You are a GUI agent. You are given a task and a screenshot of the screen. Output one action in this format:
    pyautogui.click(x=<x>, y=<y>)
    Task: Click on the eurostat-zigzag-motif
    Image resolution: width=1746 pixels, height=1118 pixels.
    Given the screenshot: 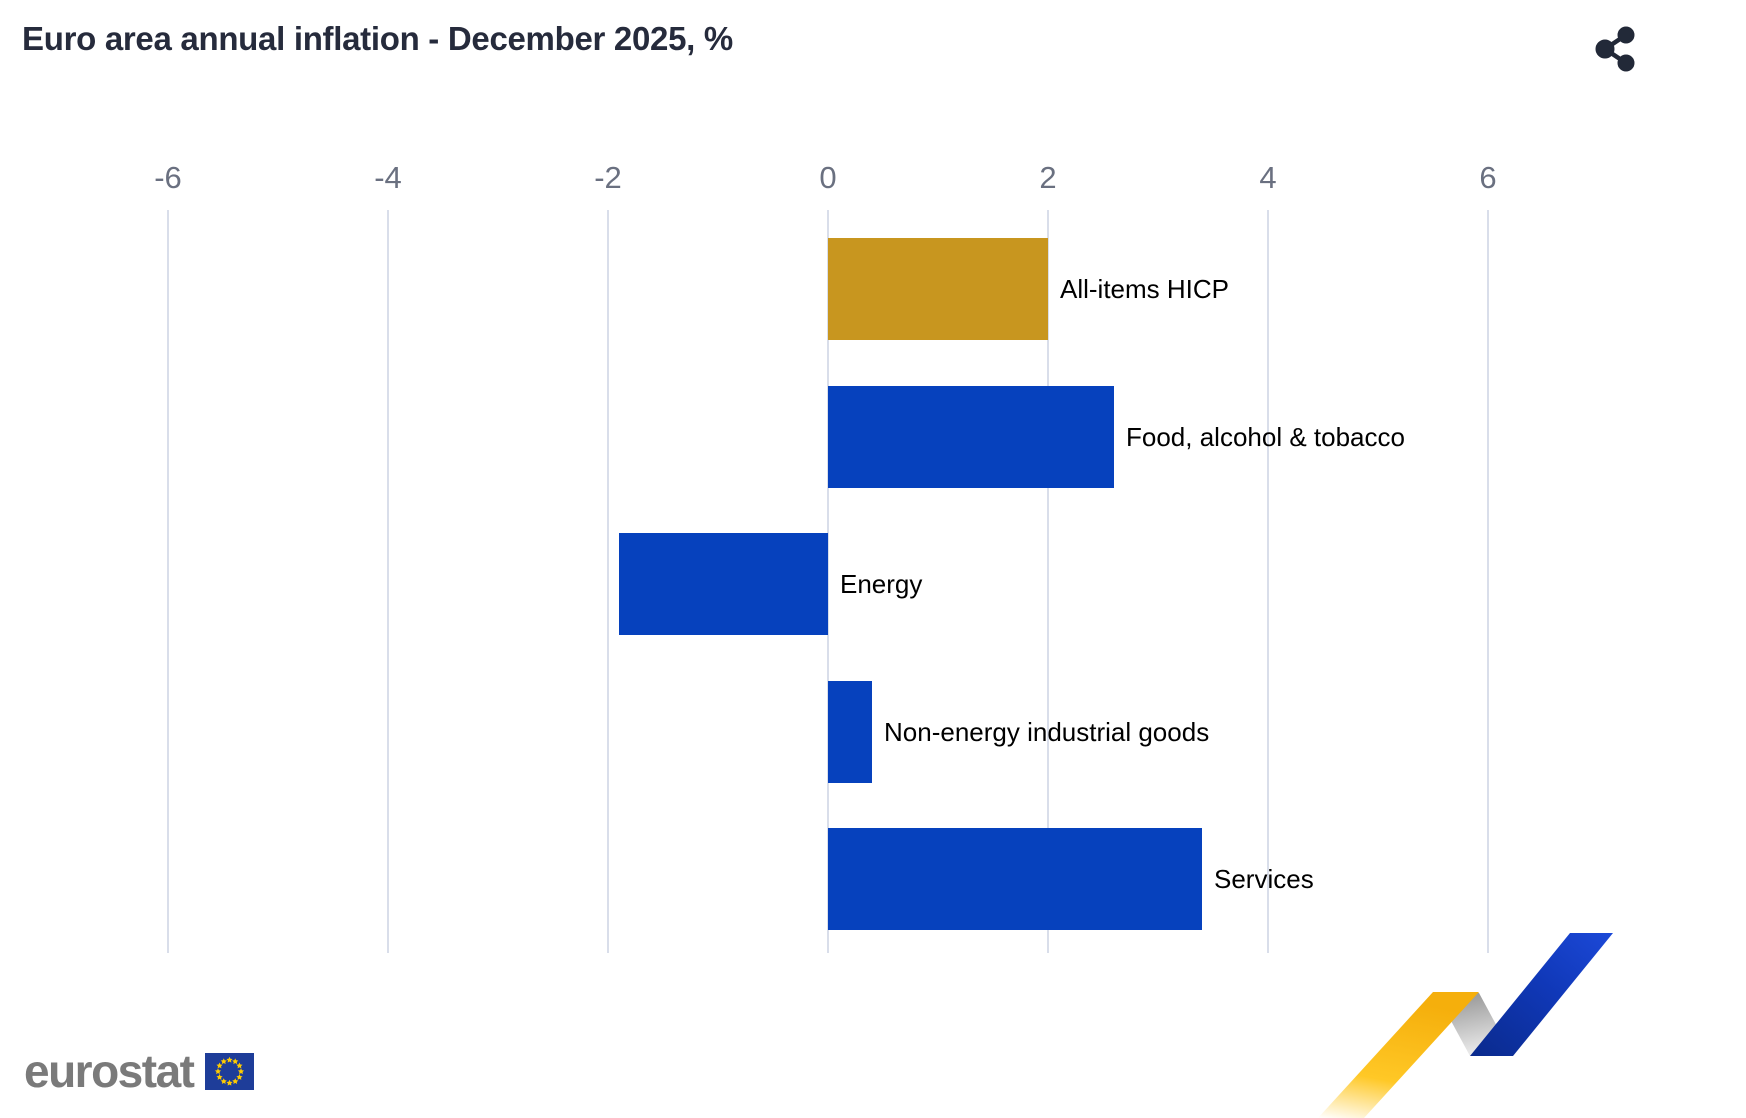 What is the action you would take?
    pyautogui.click(x=1465, y=1025)
    